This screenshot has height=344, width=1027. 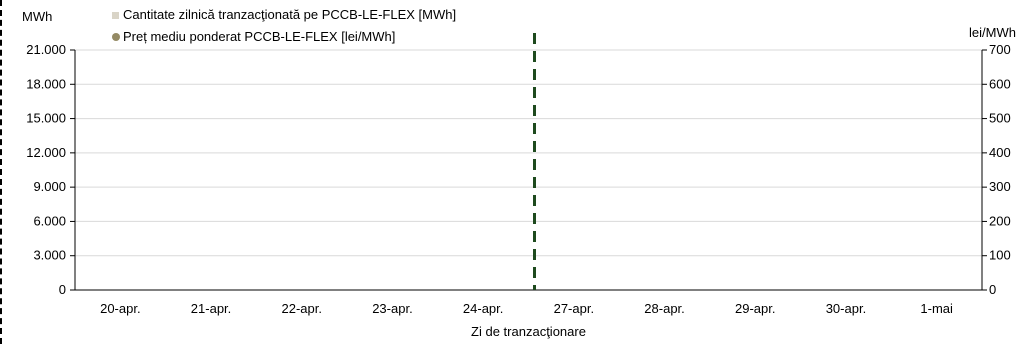 What do you see at coordinates (46, 49) in the screenshot?
I see `left-tick-label: 21.000` at bounding box center [46, 49].